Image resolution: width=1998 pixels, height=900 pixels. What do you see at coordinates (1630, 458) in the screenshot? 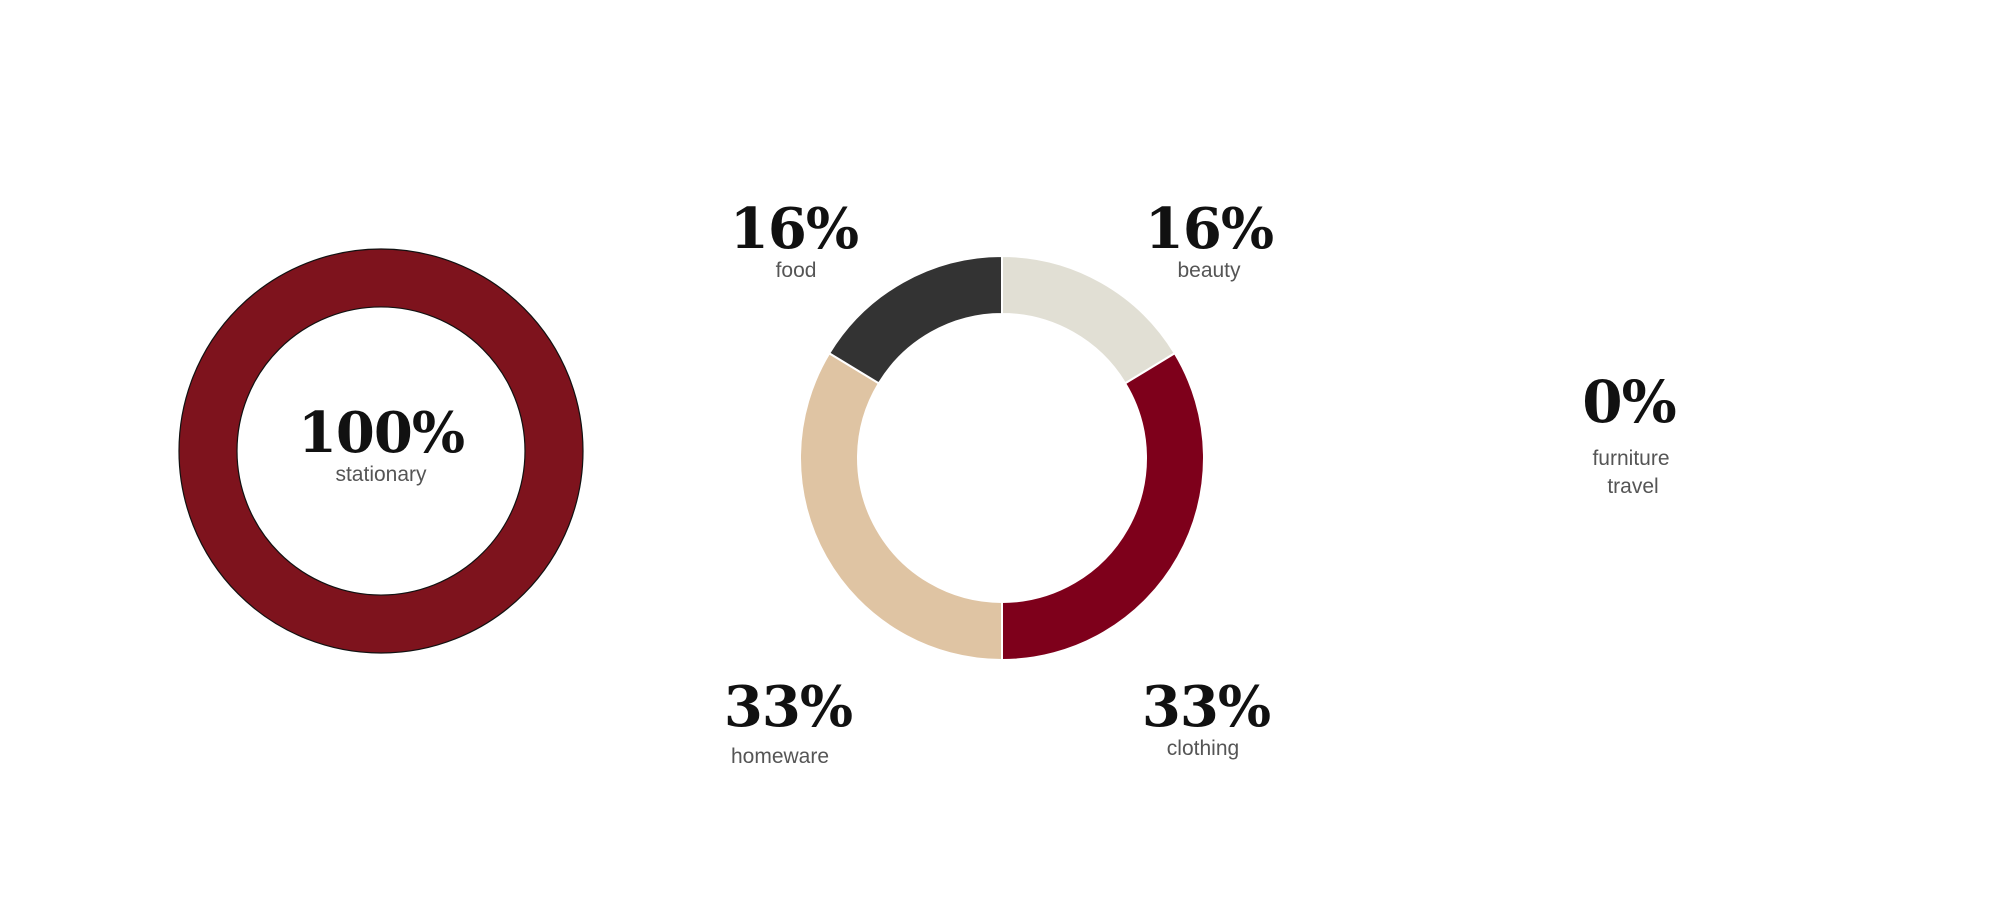
I see `furniture-category-label: furniture` at bounding box center [1630, 458].